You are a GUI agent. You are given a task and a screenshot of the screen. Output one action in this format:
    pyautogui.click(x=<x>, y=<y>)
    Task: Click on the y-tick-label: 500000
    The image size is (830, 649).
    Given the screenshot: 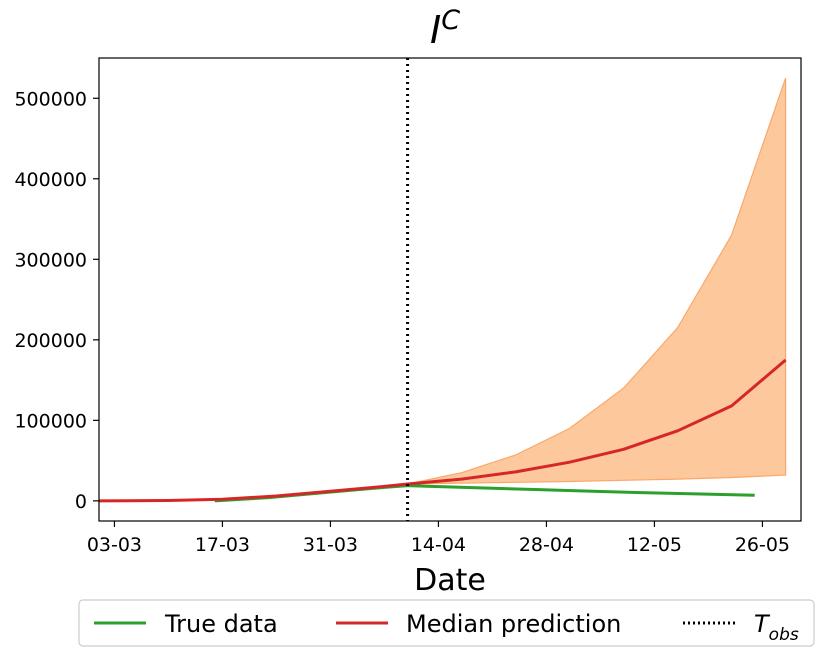 What is the action you would take?
    pyautogui.click(x=50, y=99)
    